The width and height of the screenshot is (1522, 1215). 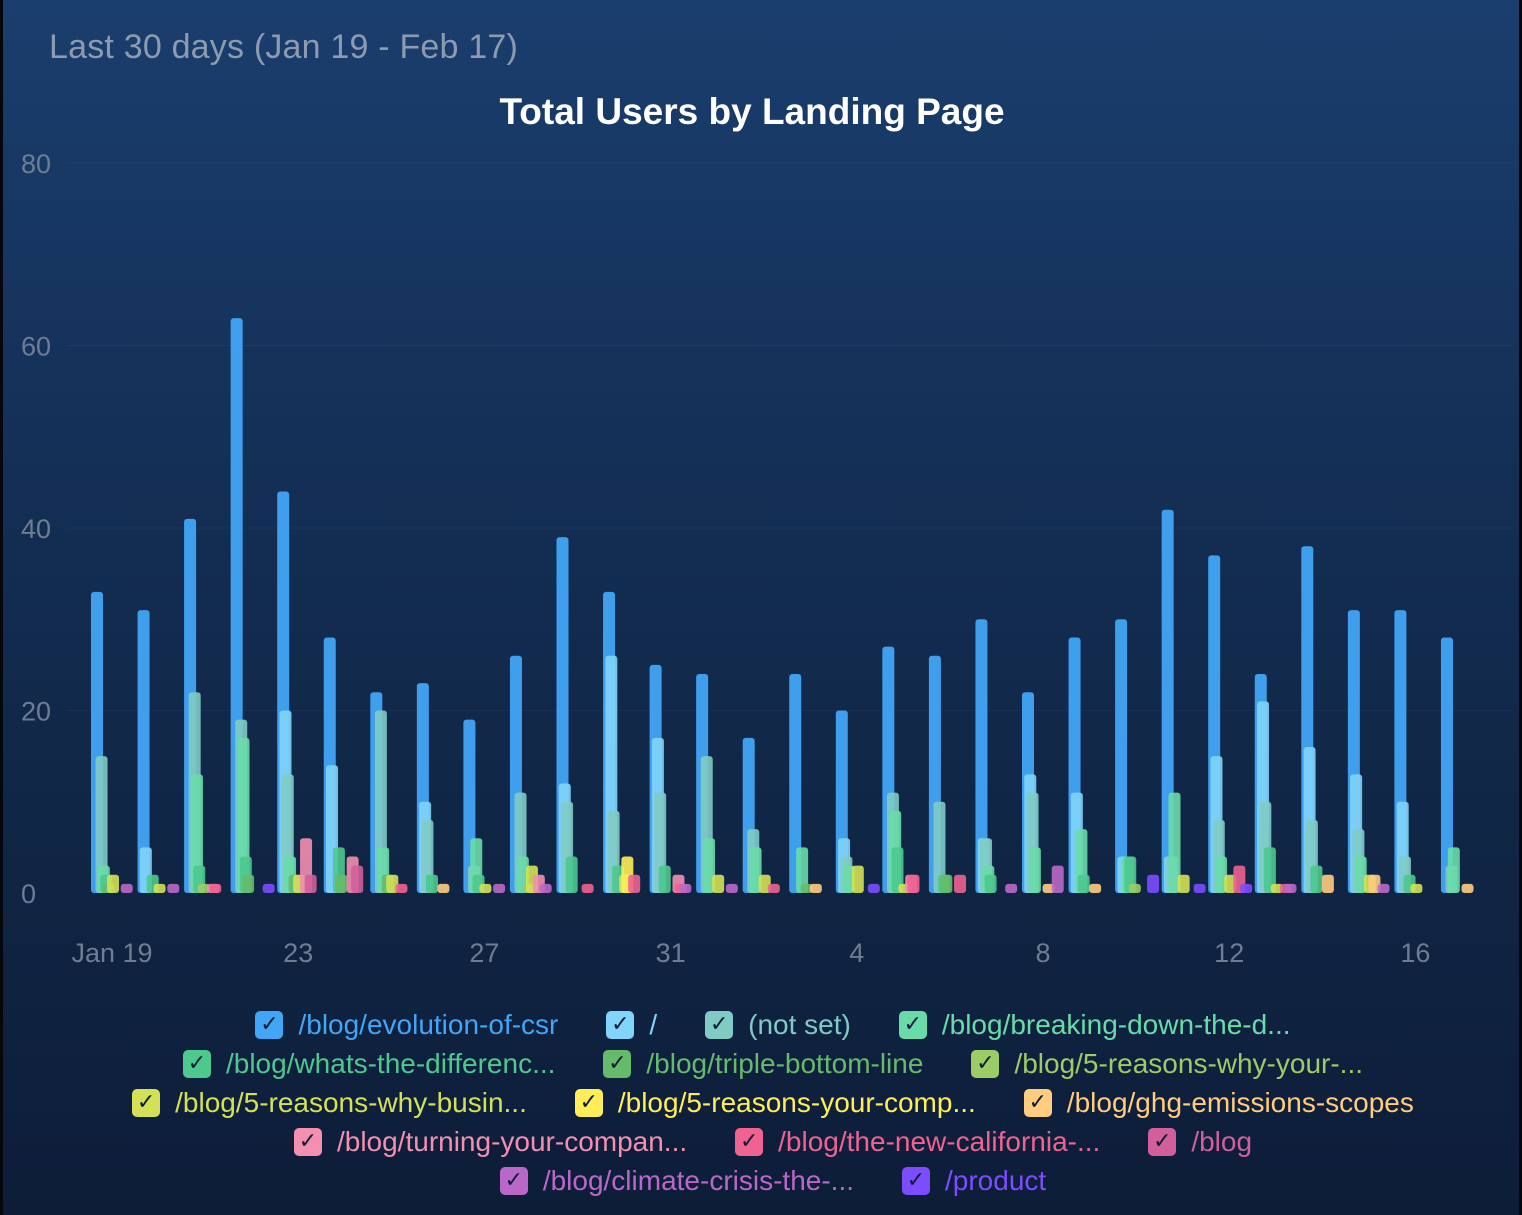 I want to click on legend-label: /, so click(x=653, y=1024).